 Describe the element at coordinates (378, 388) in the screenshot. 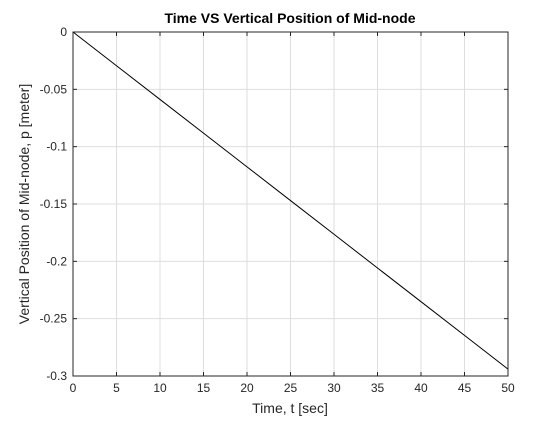

I see `x-tick-label: 35` at that location.